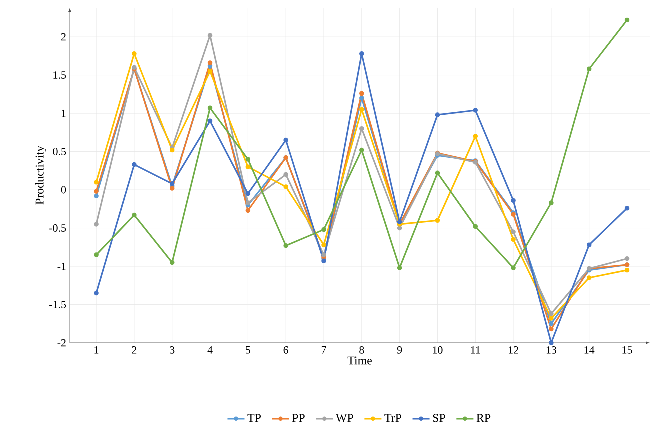 Image resolution: width=667 pixels, height=423 pixels. I want to click on x-tick-label: 7, so click(324, 350).